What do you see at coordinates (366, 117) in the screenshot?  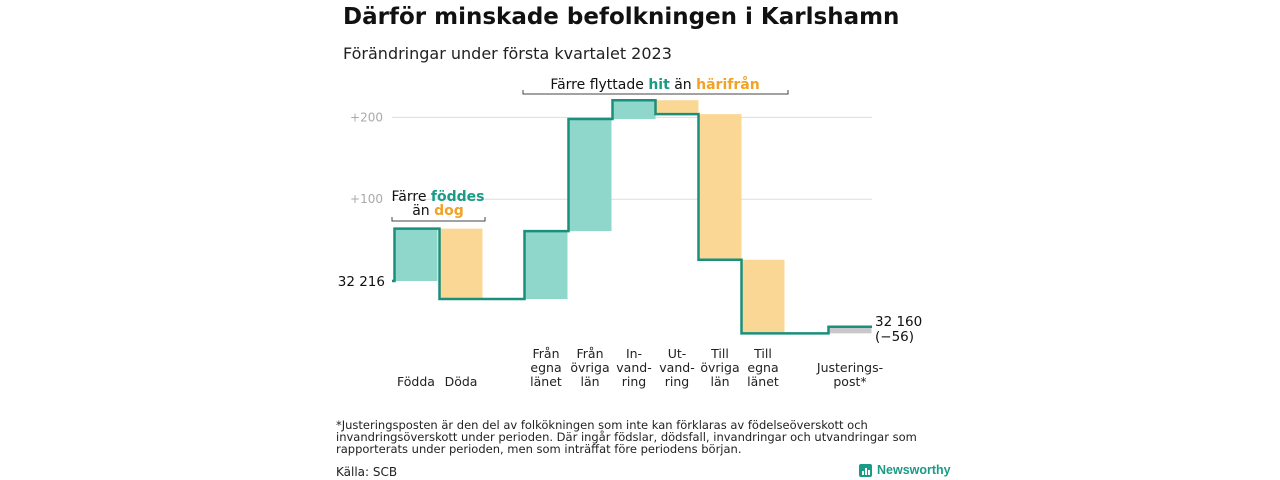 I see `y-tick-label-1: +200` at bounding box center [366, 117].